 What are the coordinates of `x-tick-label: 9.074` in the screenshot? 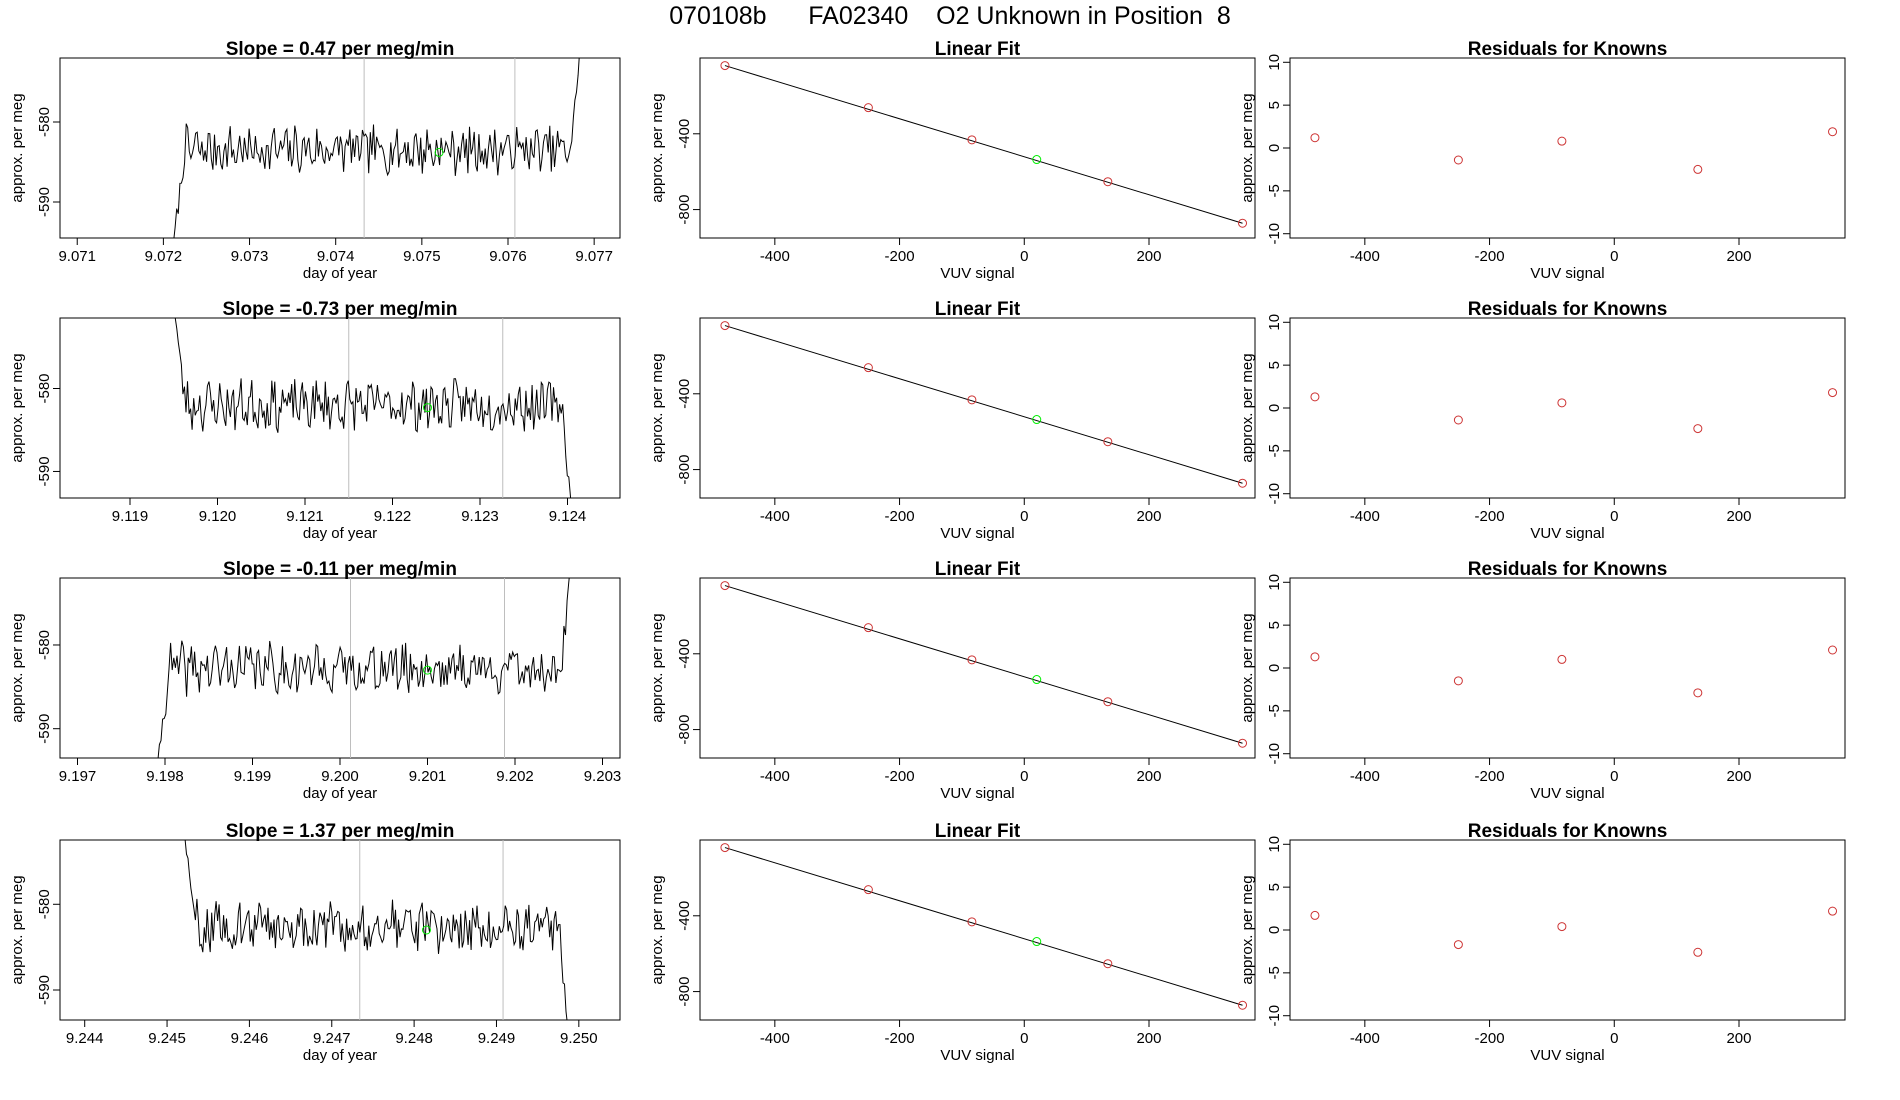 It's located at (336, 256).